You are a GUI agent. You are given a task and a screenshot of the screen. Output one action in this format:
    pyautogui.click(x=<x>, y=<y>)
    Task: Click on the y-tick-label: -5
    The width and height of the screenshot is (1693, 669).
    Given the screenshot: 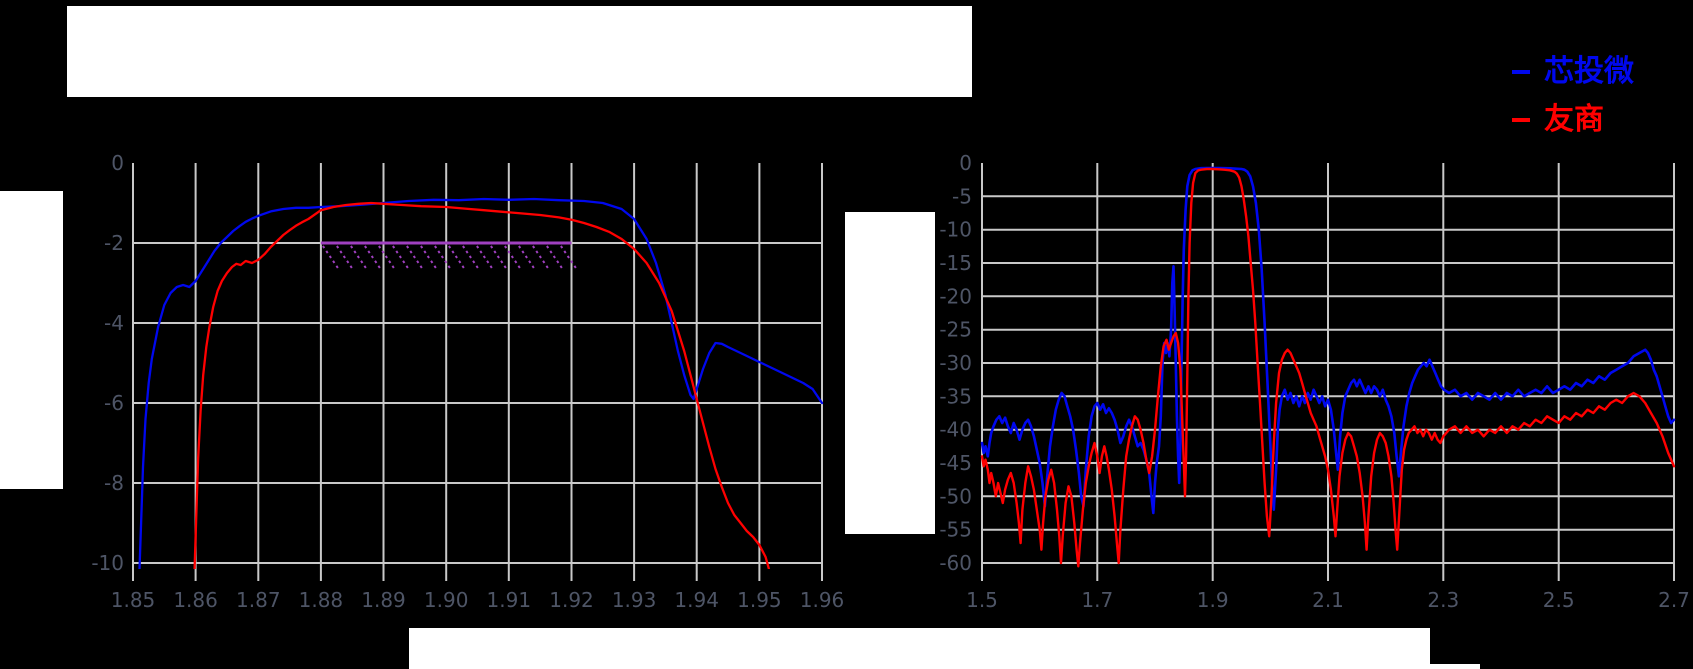 What is the action you would take?
    pyautogui.click(x=962, y=196)
    